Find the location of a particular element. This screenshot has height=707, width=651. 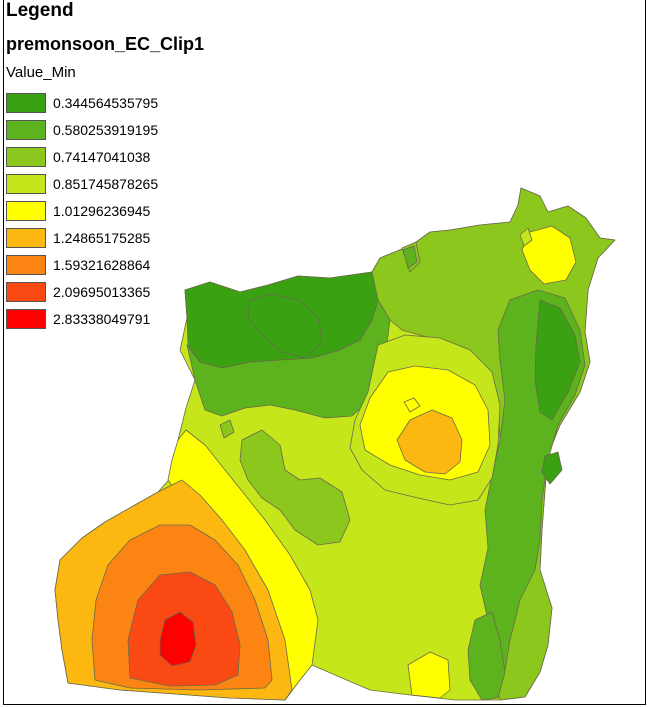

legend-row: 1.59321628864 is located at coordinates (82, 264).